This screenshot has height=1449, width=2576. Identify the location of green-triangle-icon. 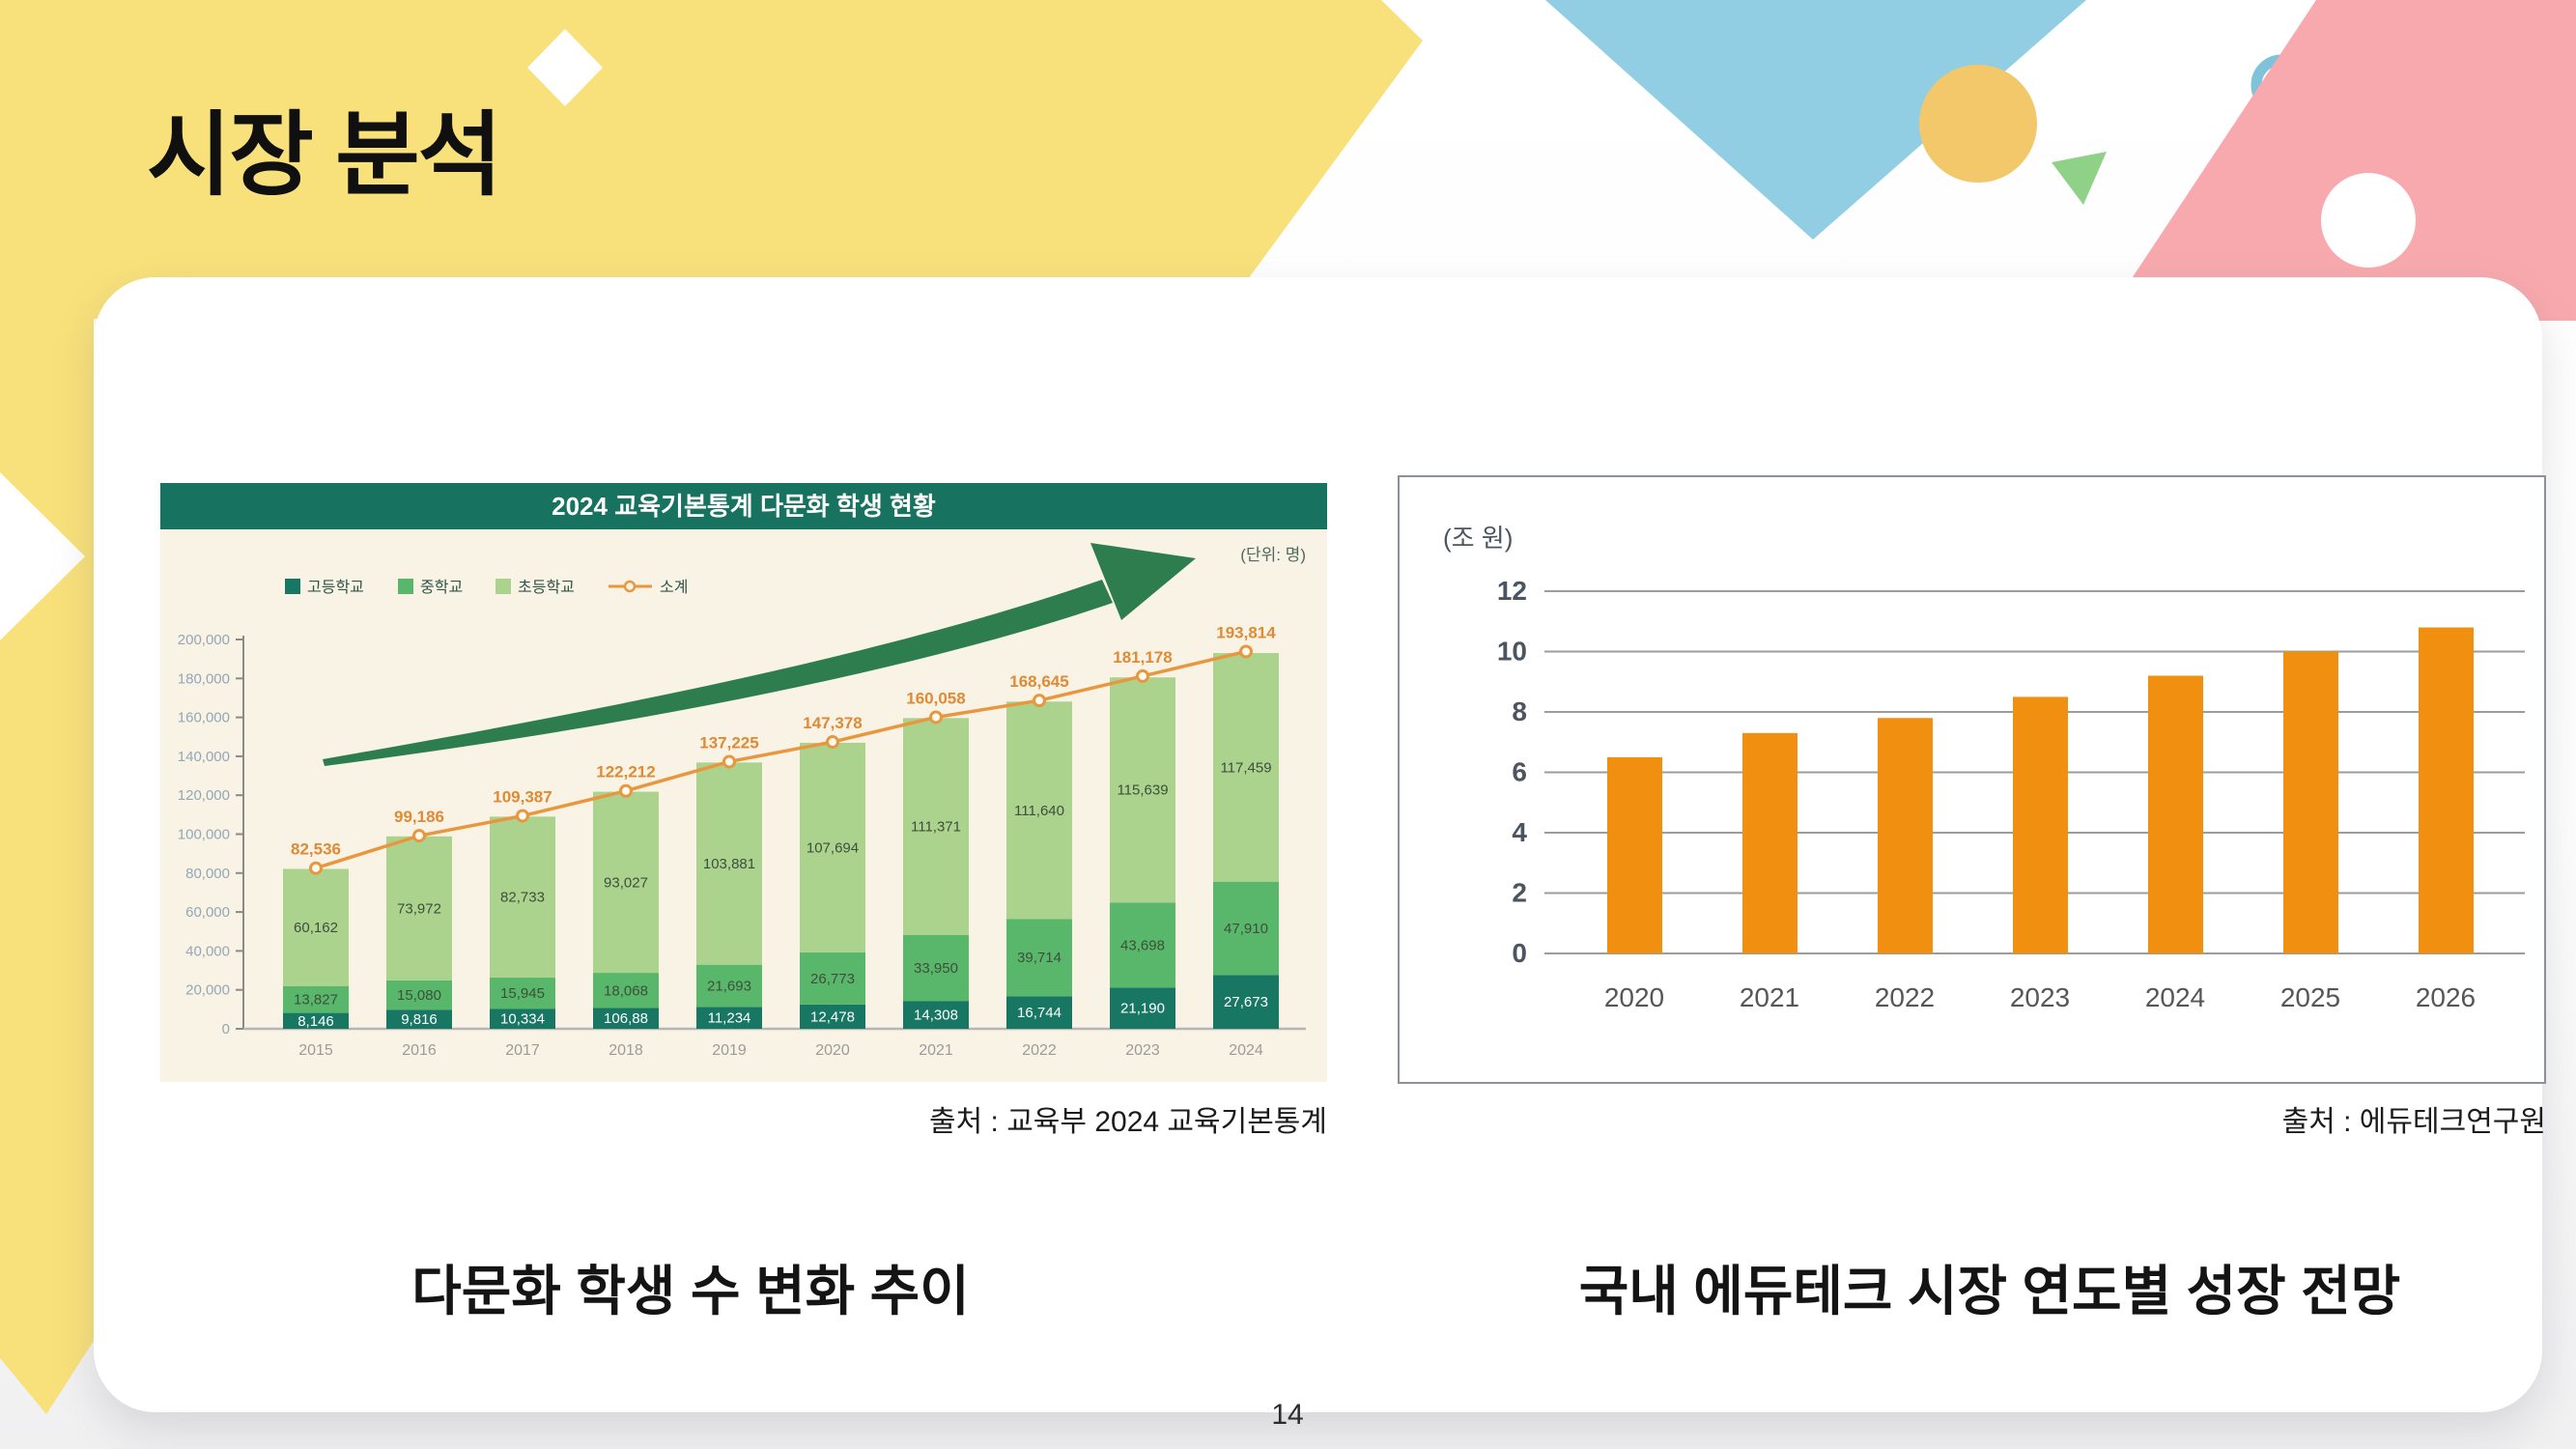
(2079, 178).